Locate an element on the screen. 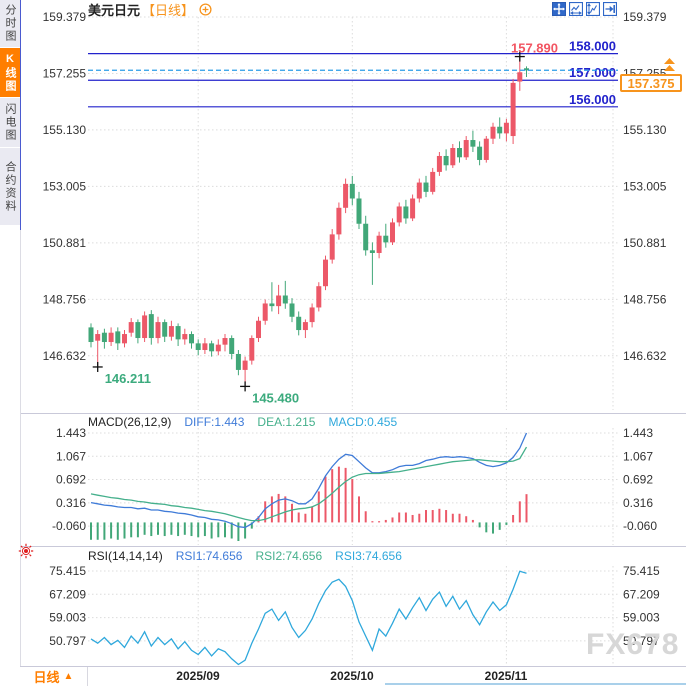 The height and width of the screenshot is (686, 686). macd-axis-label-right: 1.443 is located at coordinates (638, 433).